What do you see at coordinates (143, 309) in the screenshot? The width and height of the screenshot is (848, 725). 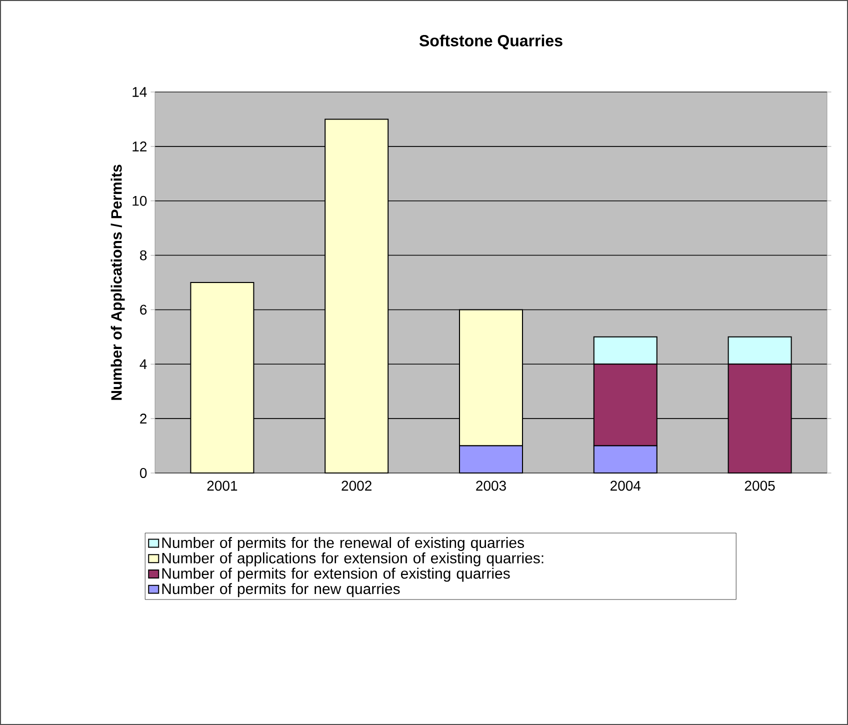 I see `y-tick-label: 6` at bounding box center [143, 309].